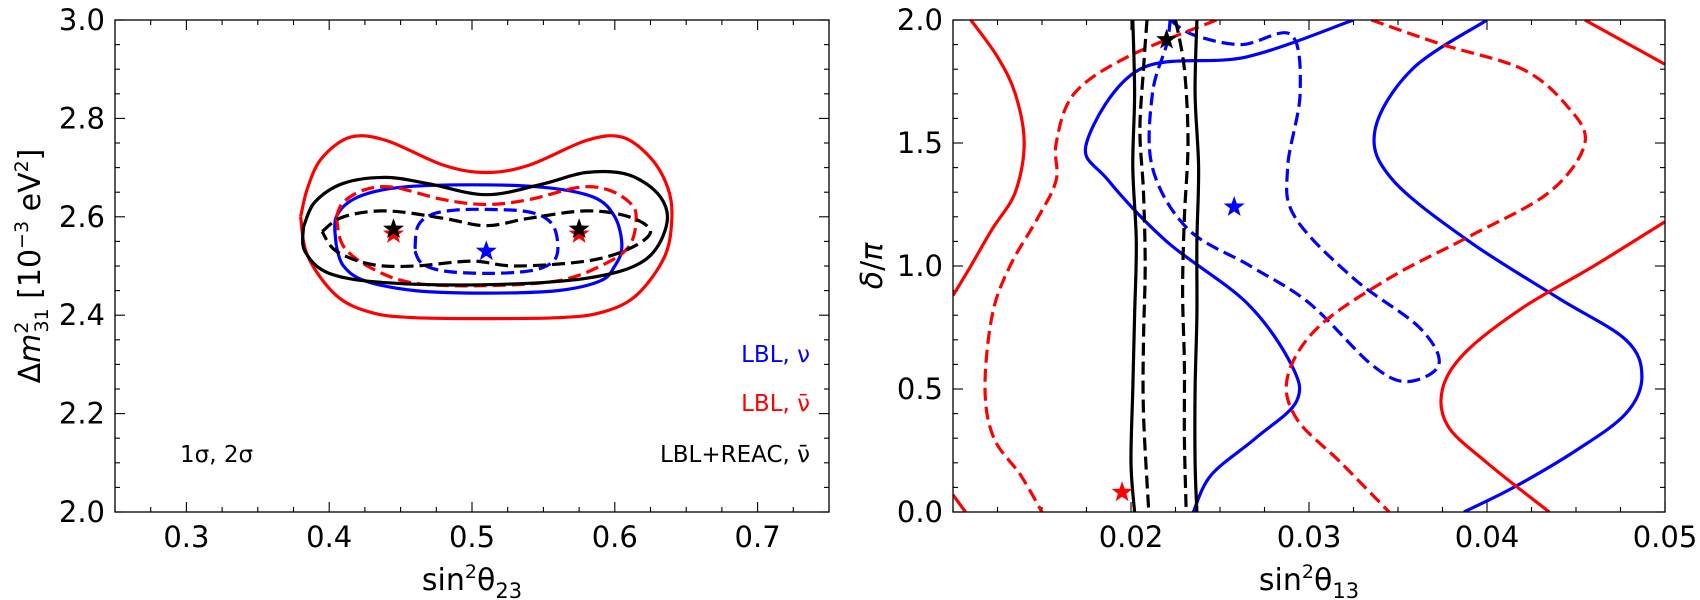  What do you see at coordinates (82, 315) in the screenshot?
I see `y-tick-label: 2.4` at bounding box center [82, 315].